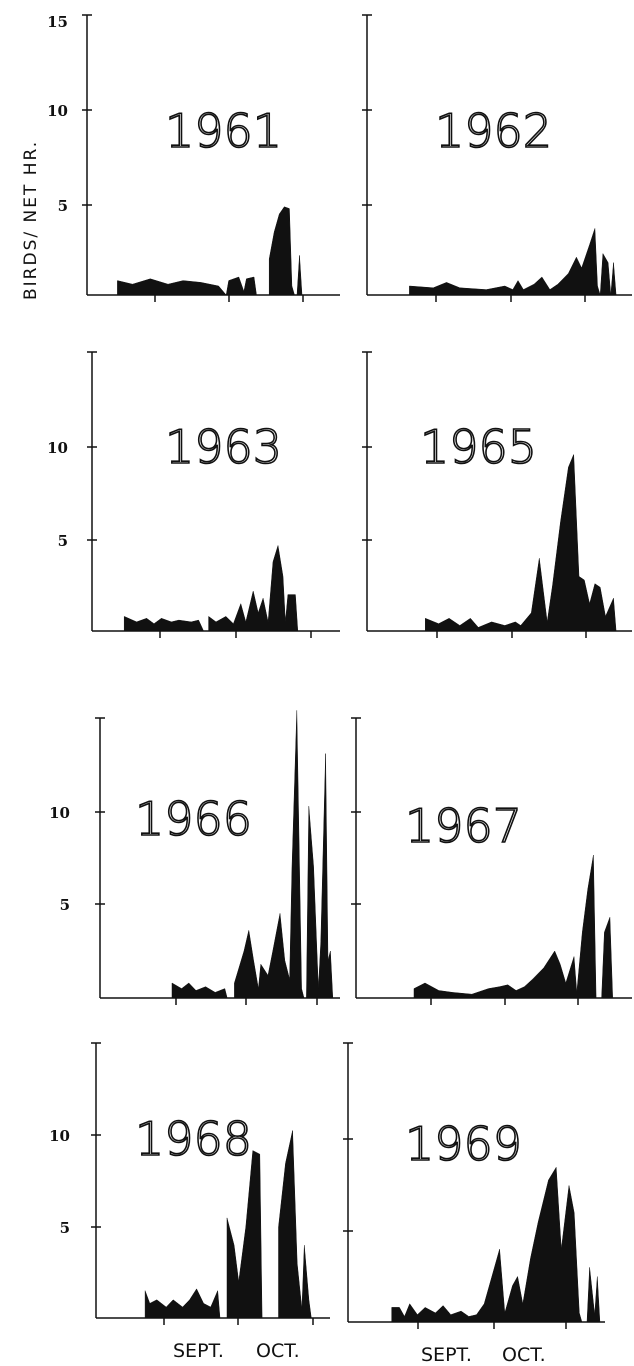 The image size is (634, 1366). Describe the element at coordinates (31, 220) in the screenshot. I see `y-axis-label: BIRDS/ NET HR.` at that location.